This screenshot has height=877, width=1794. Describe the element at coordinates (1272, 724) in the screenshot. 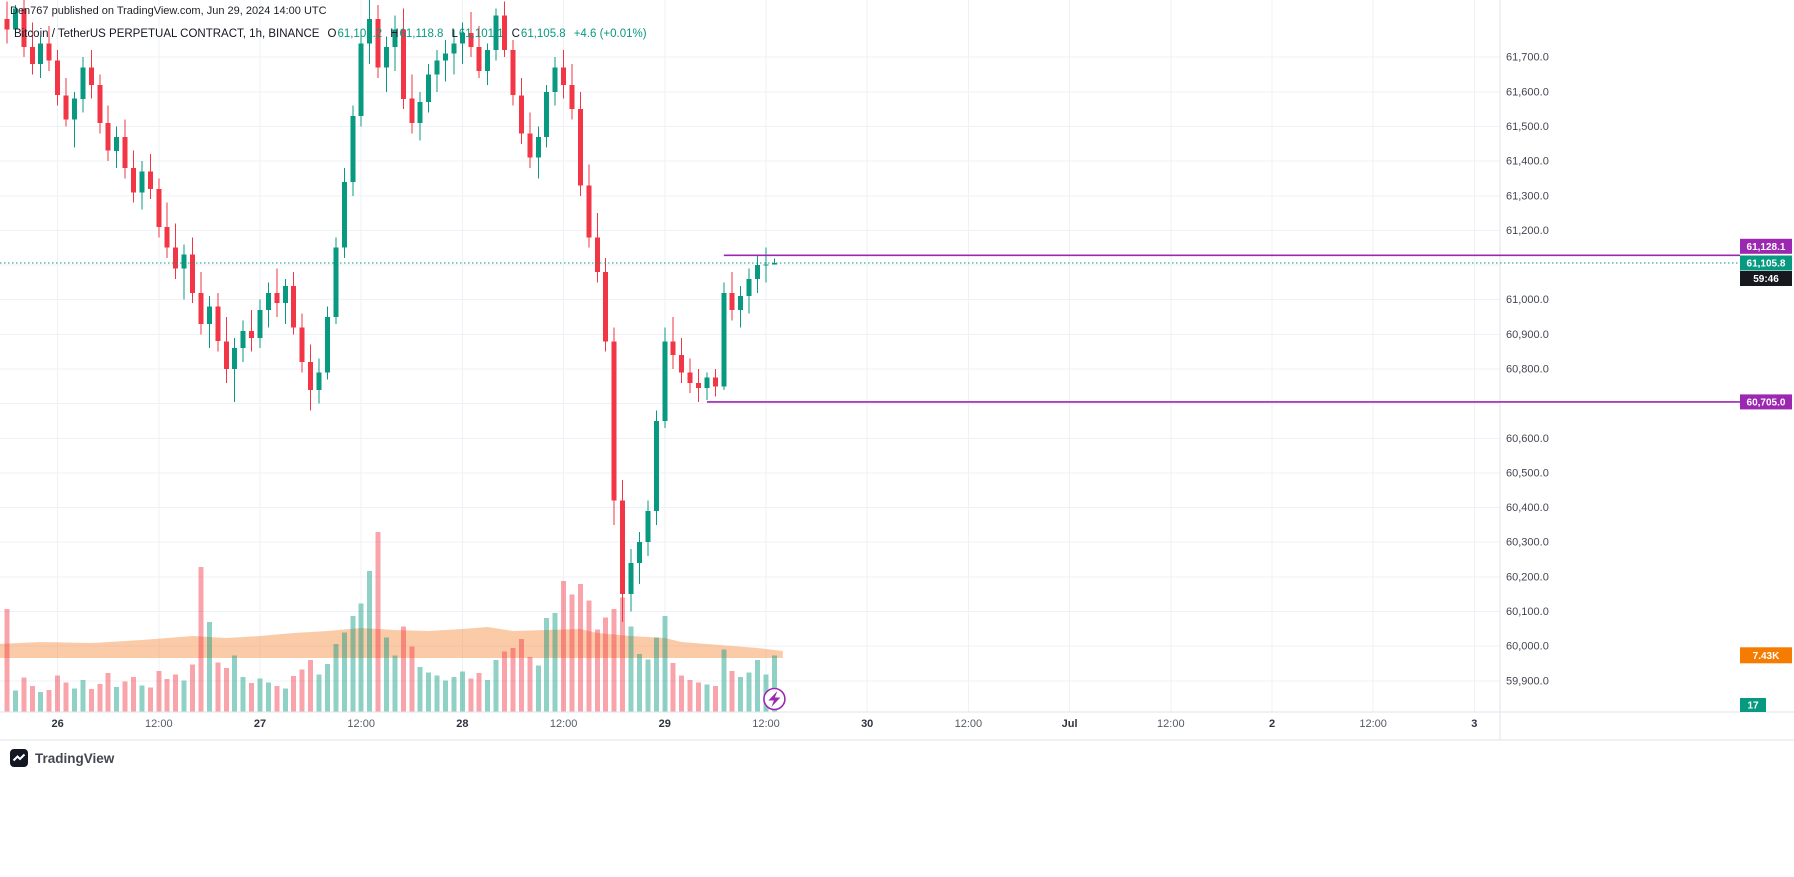

I see `svg-text: 2` at that location.